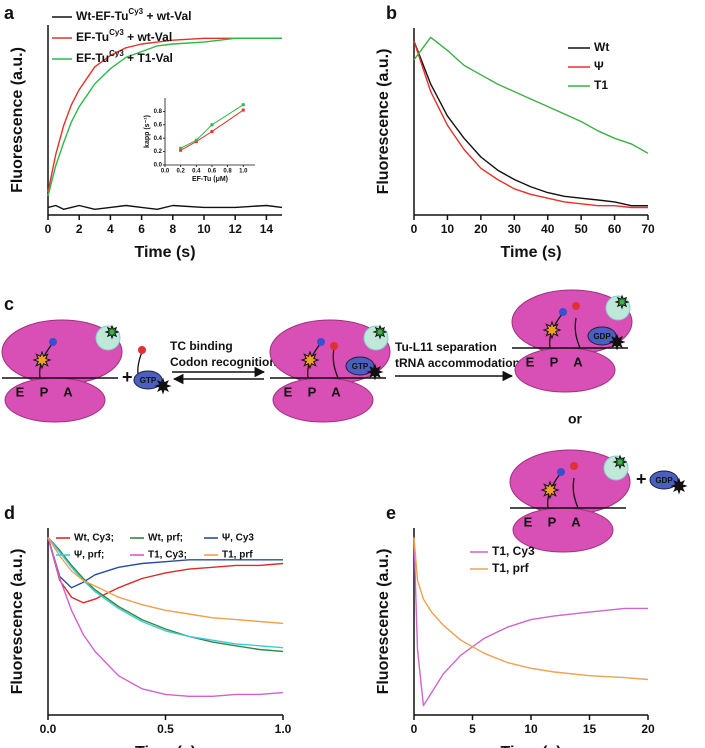 This screenshot has height=748, width=705. What do you see at coordinates (142, 350) in the screenshot?
I see `free-trna-end` at bounding box center [142, 350].